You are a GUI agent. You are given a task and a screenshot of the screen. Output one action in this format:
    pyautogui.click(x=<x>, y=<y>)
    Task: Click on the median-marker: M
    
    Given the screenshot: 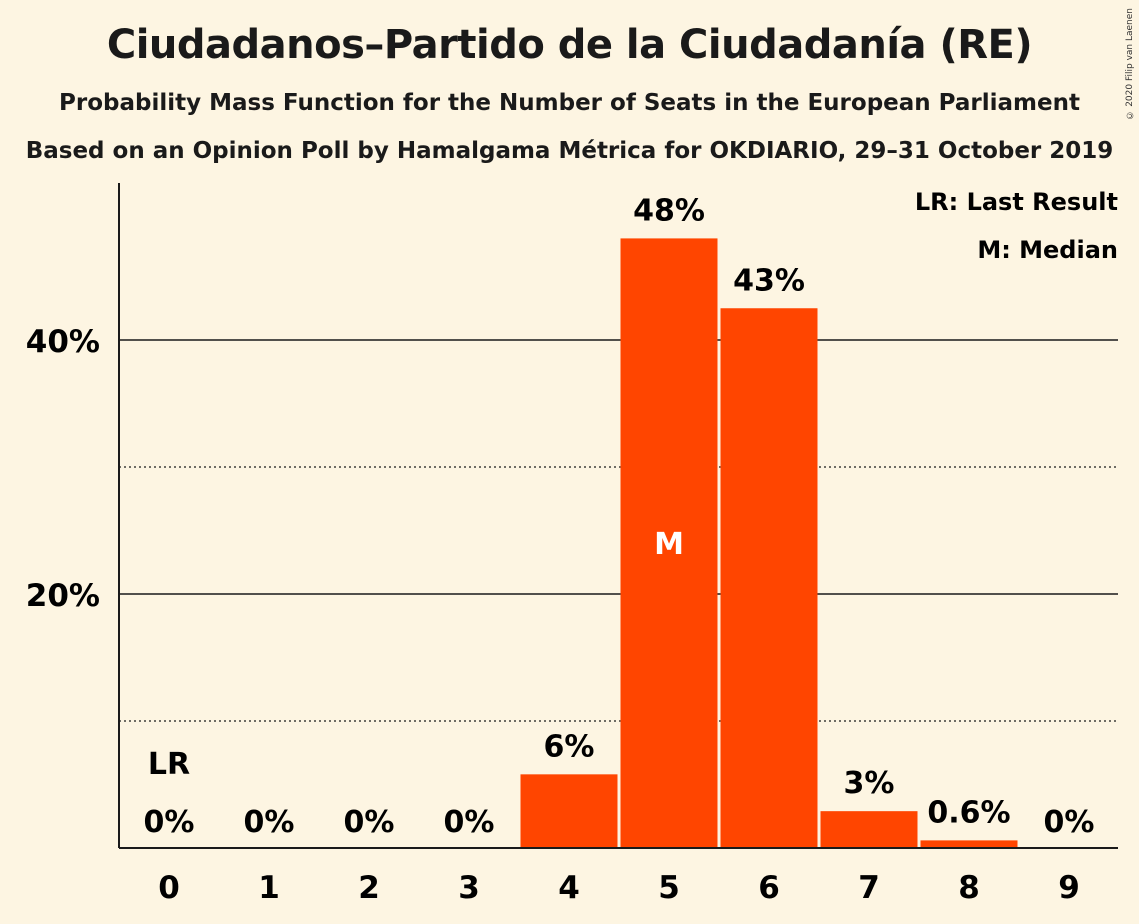 What is the action you would take?
    pyautogui.click(x=669, y=544)
    